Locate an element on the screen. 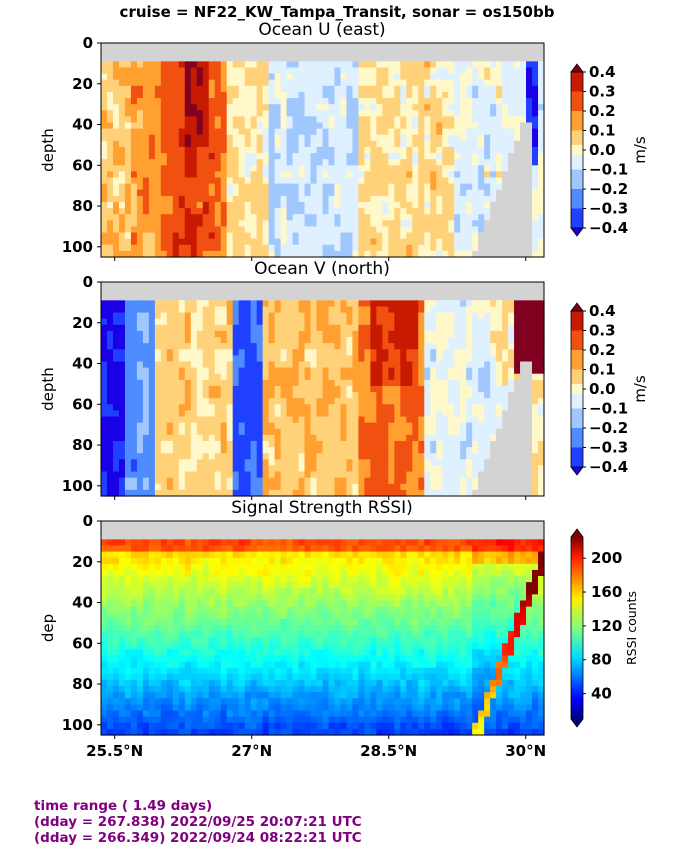 This screenshot has width=675, height=855. colorbar-tick-label: −0.1 is located at coordinates (608, 409).